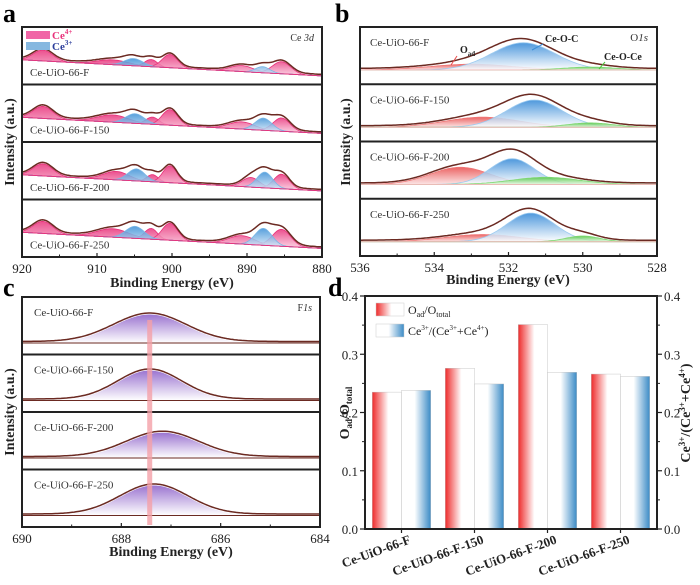  What do you see at coordinates (561, 39) in the screenshot?
I see `annotation-ce-o-c: Ce-O-C` at bounding box center [561, 39].